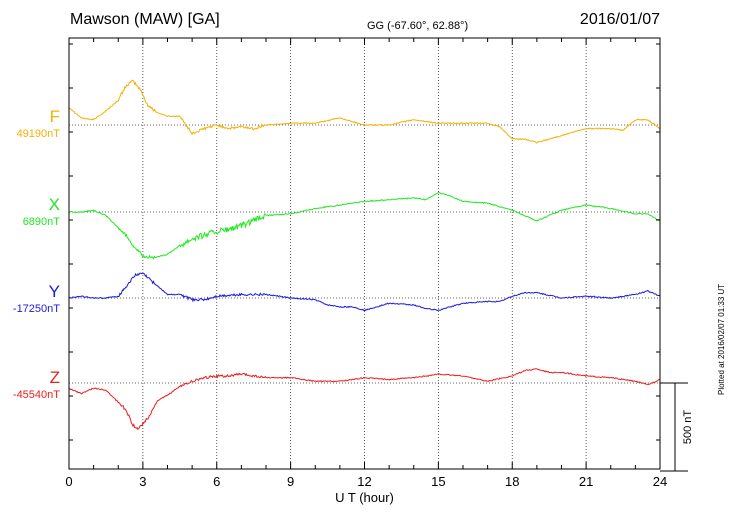 Image resolution: width=730 pixels, height=520 pixels. I want to click on series-x-line, so click(365, 226).